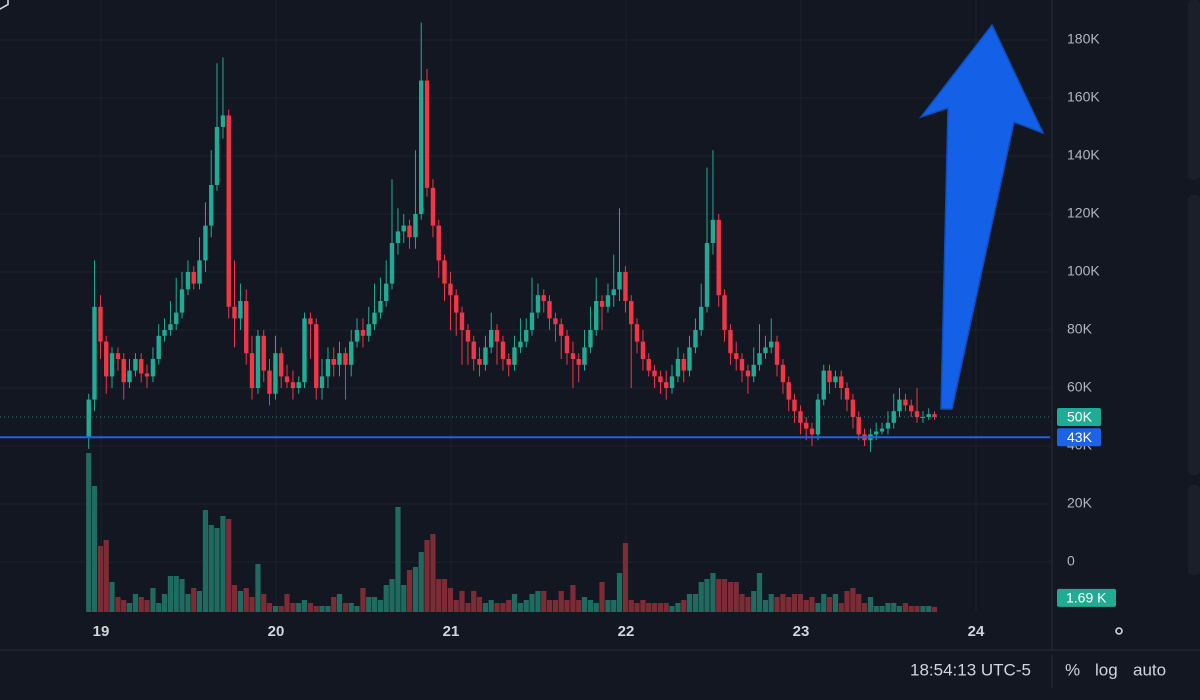 Image resolution: width=1200 pixels, height=700 pixels. What do you see at coordinates (1080, 437) in the screenshot?
I see `horizontal-line-label: 43K` at bounding box center [1080, 437].